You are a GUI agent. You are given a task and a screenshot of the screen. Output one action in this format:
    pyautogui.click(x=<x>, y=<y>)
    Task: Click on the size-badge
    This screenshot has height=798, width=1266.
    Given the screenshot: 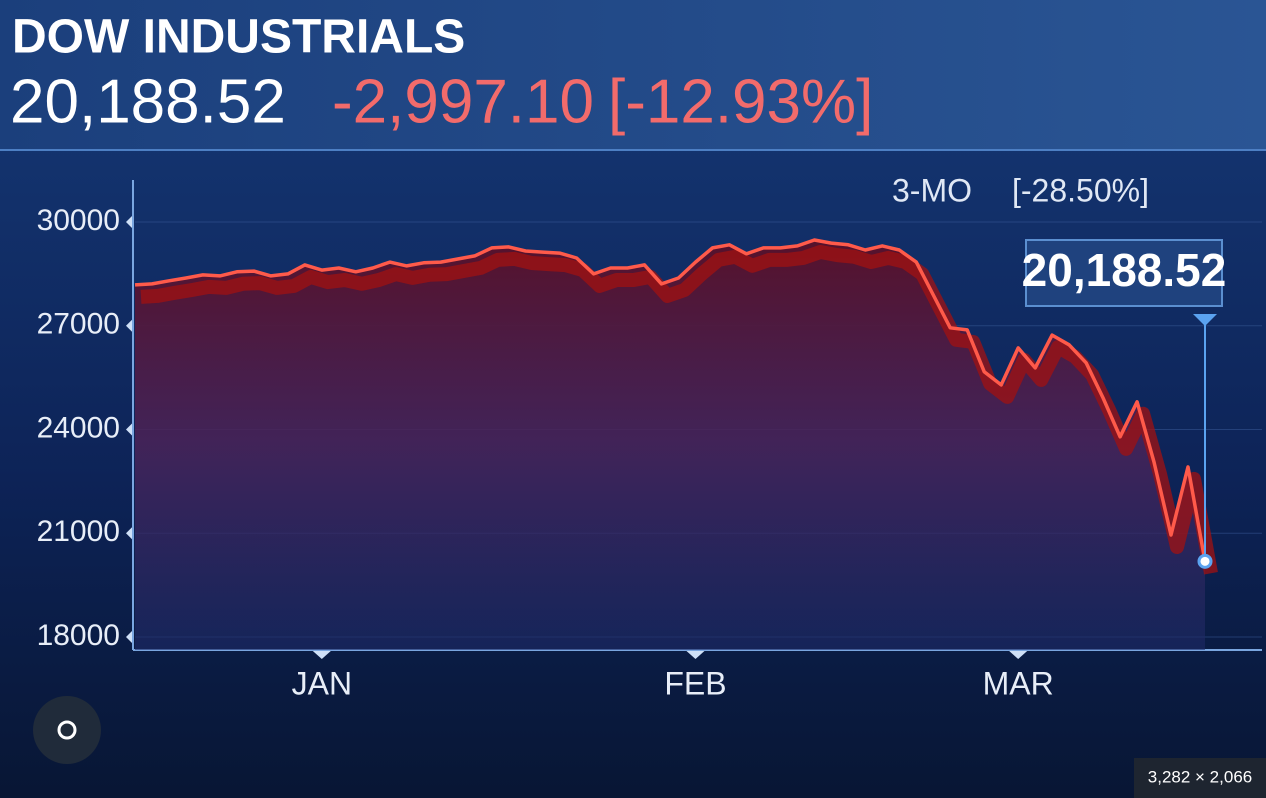 What is the action you would take?
    pyautogui.click(x=1200, y=778)
    